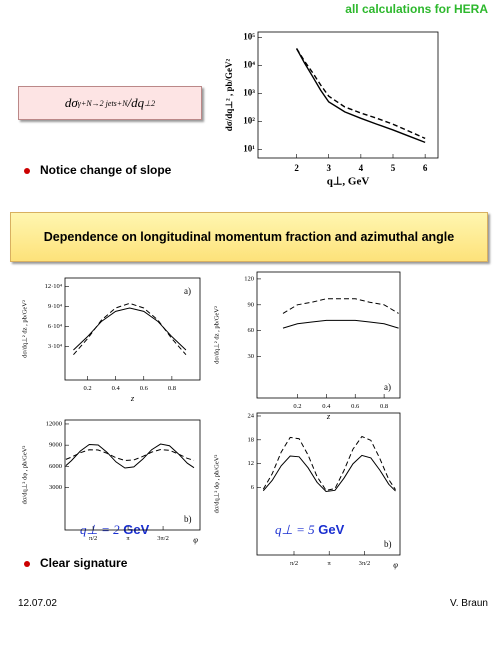  I want to click on caption-var: q⊥ = 2, so click(100, 529).